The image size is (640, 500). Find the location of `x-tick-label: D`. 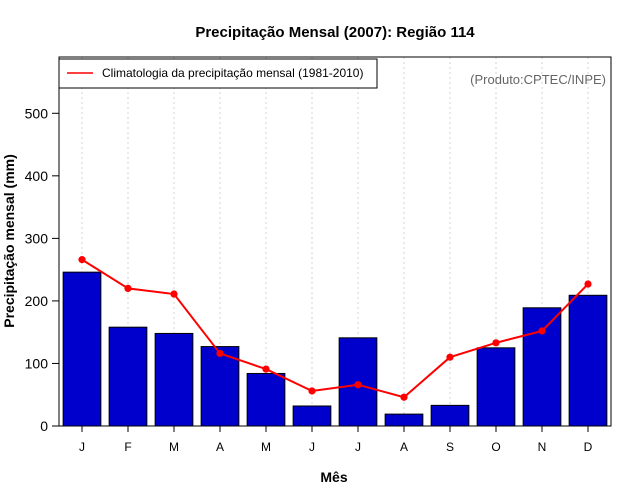

x-tick-label: D is located at coordinates (588, 447).